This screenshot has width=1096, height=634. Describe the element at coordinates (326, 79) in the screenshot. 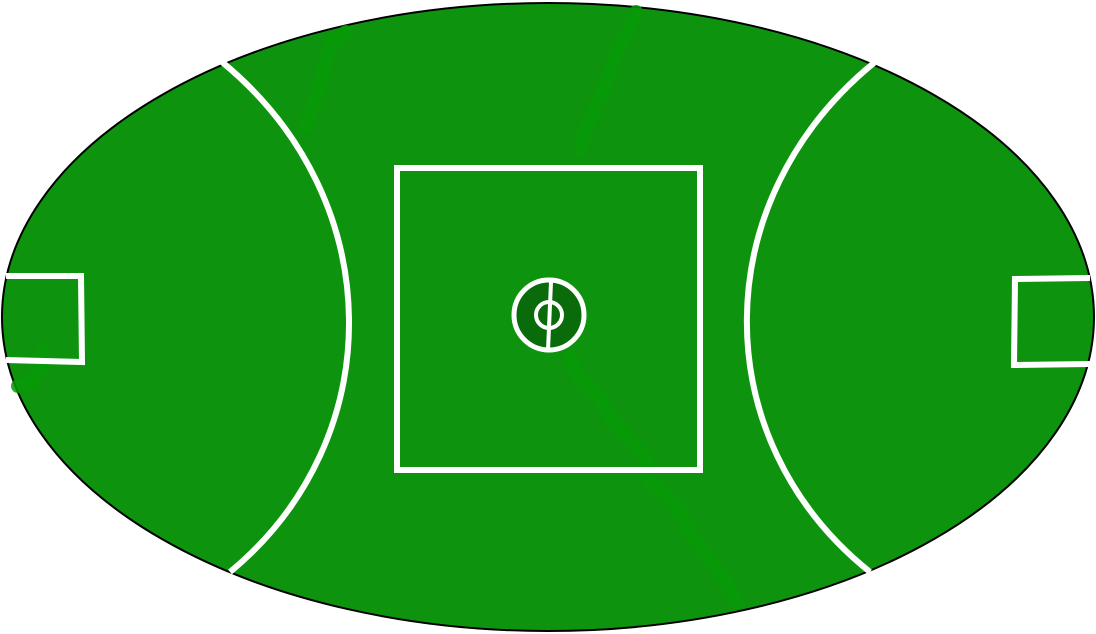

I see `scuff-mark-top-left` at that location.